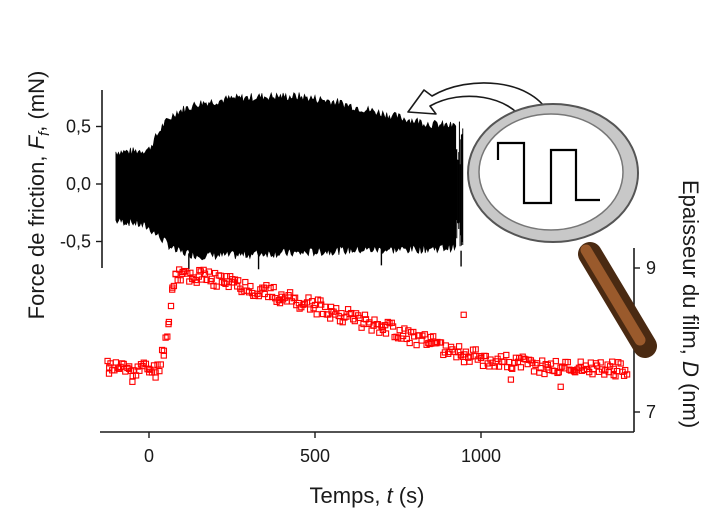 Image resolution: width=707 pixels, height=515 pixels. Describe the element at coordinates (645, 340) in the screenshot. I see `thickness-y-ticks: 97` at that location.